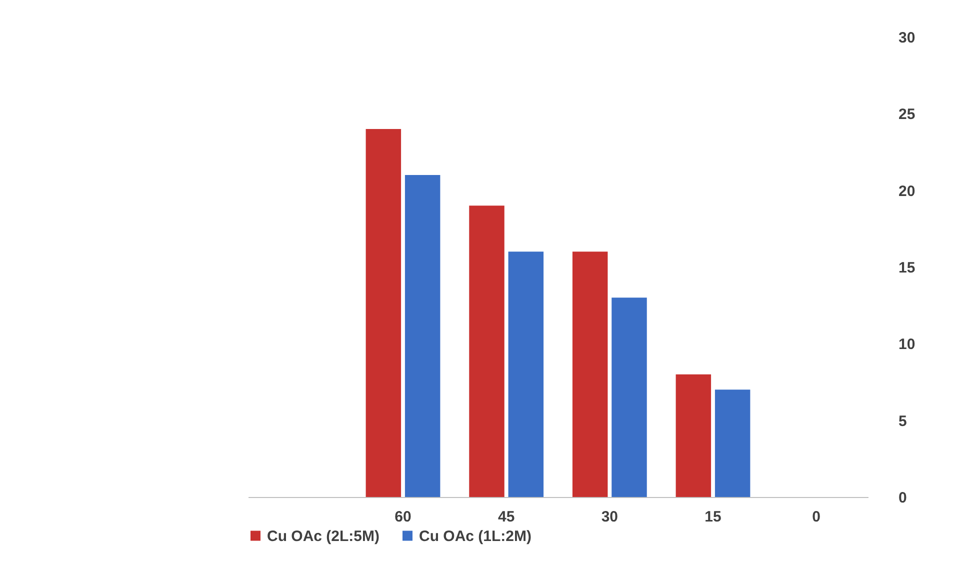 The image size is (955, 580). I want to click on x-tick-label: 30, so click(609, 517).